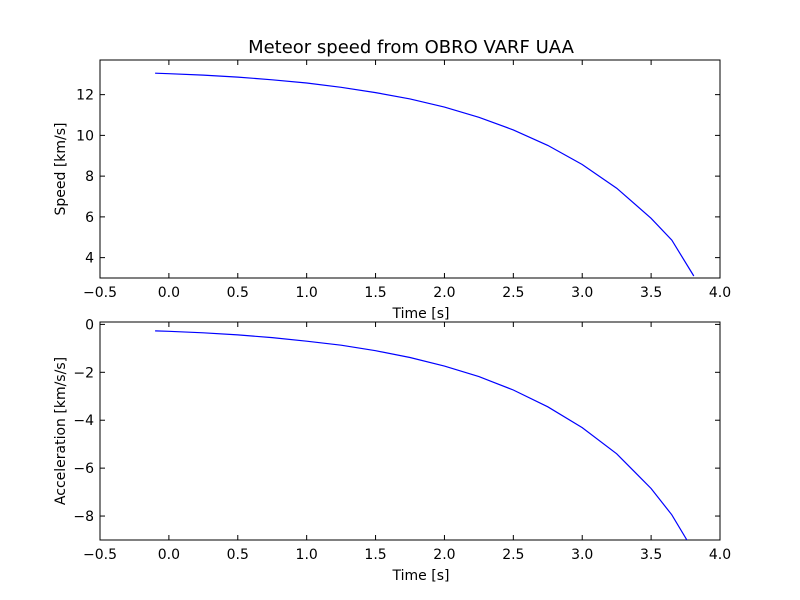  What do you see at coordinates (513, 555) in the screenshot?
I see `acceleration-x-tick-label: 2.5` at bounding box center [513, 555].